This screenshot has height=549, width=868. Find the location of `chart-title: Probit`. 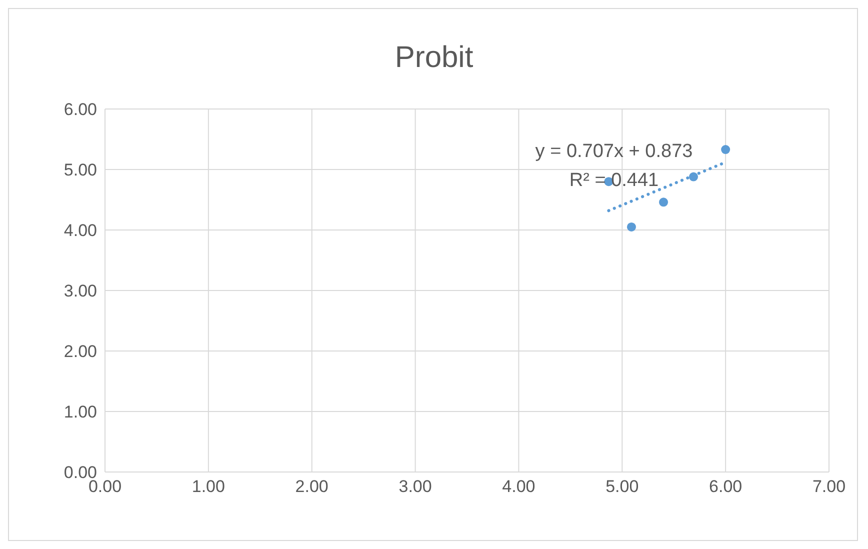

chart-title: Probit is located at coordinates (434, 58).